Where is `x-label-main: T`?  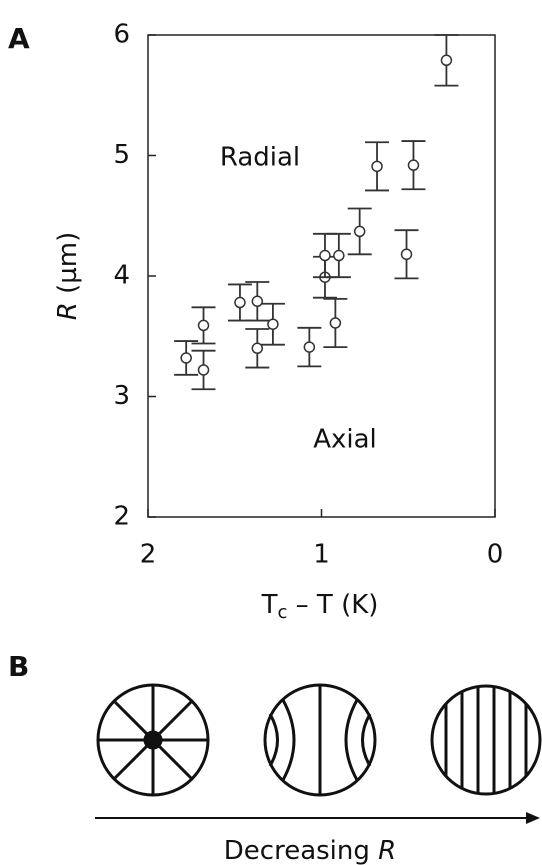
x-label-main: T is located at coordinates (269, 605).